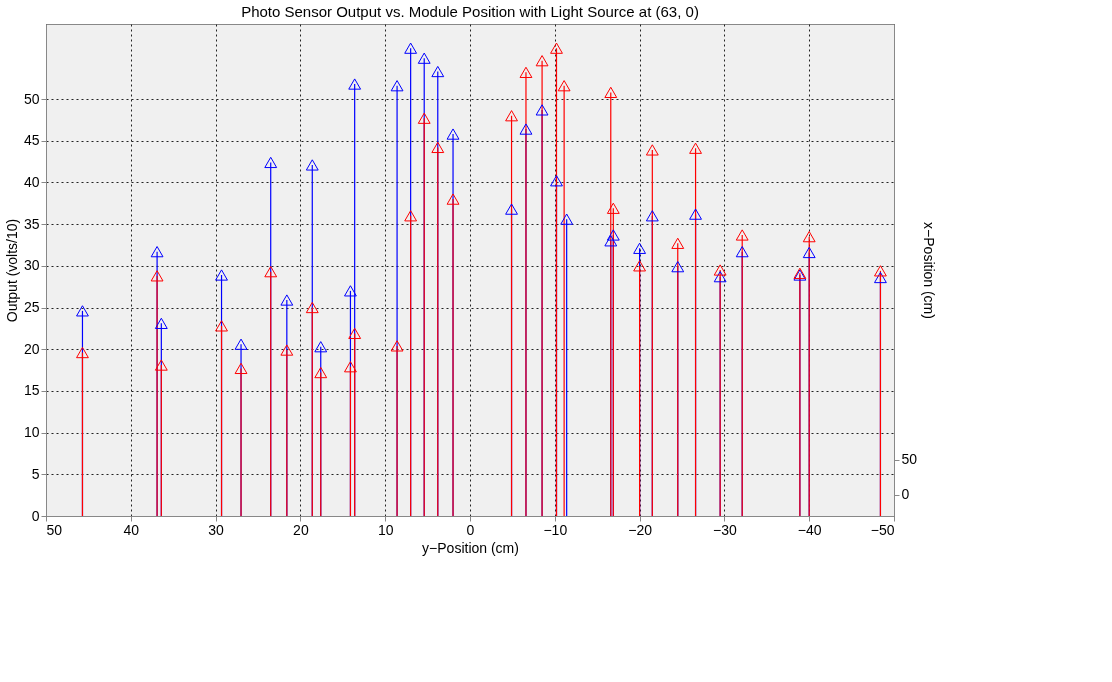 This screenshot has height=682, width=1112. I want to click on x-tick-label: 10, so click(385, 529).